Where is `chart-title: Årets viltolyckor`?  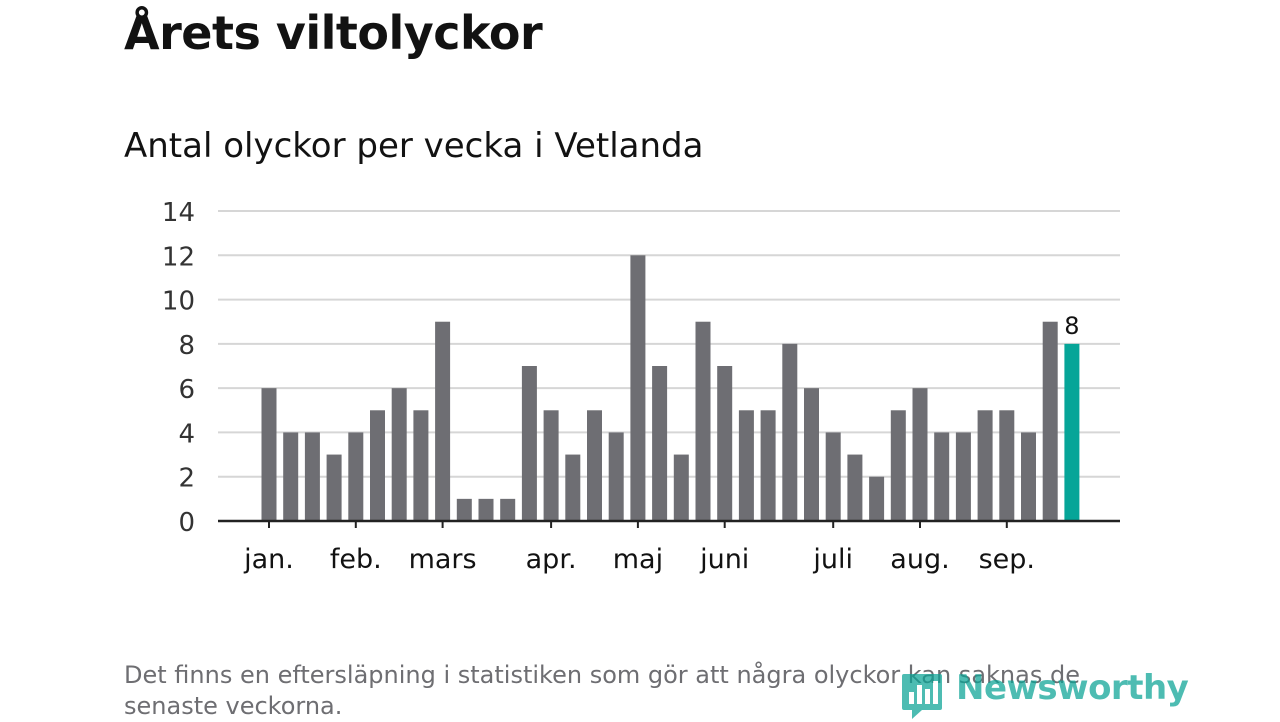 chart-title: Årets viltolyckor is located at coordinates (333, 33).